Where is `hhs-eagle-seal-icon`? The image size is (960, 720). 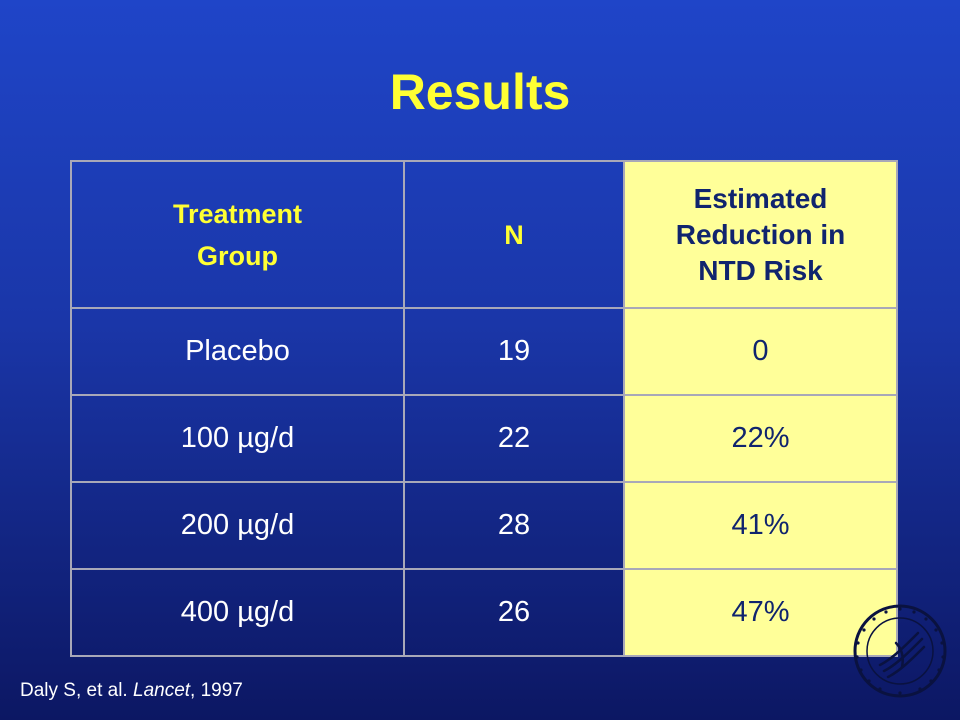 hhs-eagle-seal-icon is located at coordinates (900, 651).